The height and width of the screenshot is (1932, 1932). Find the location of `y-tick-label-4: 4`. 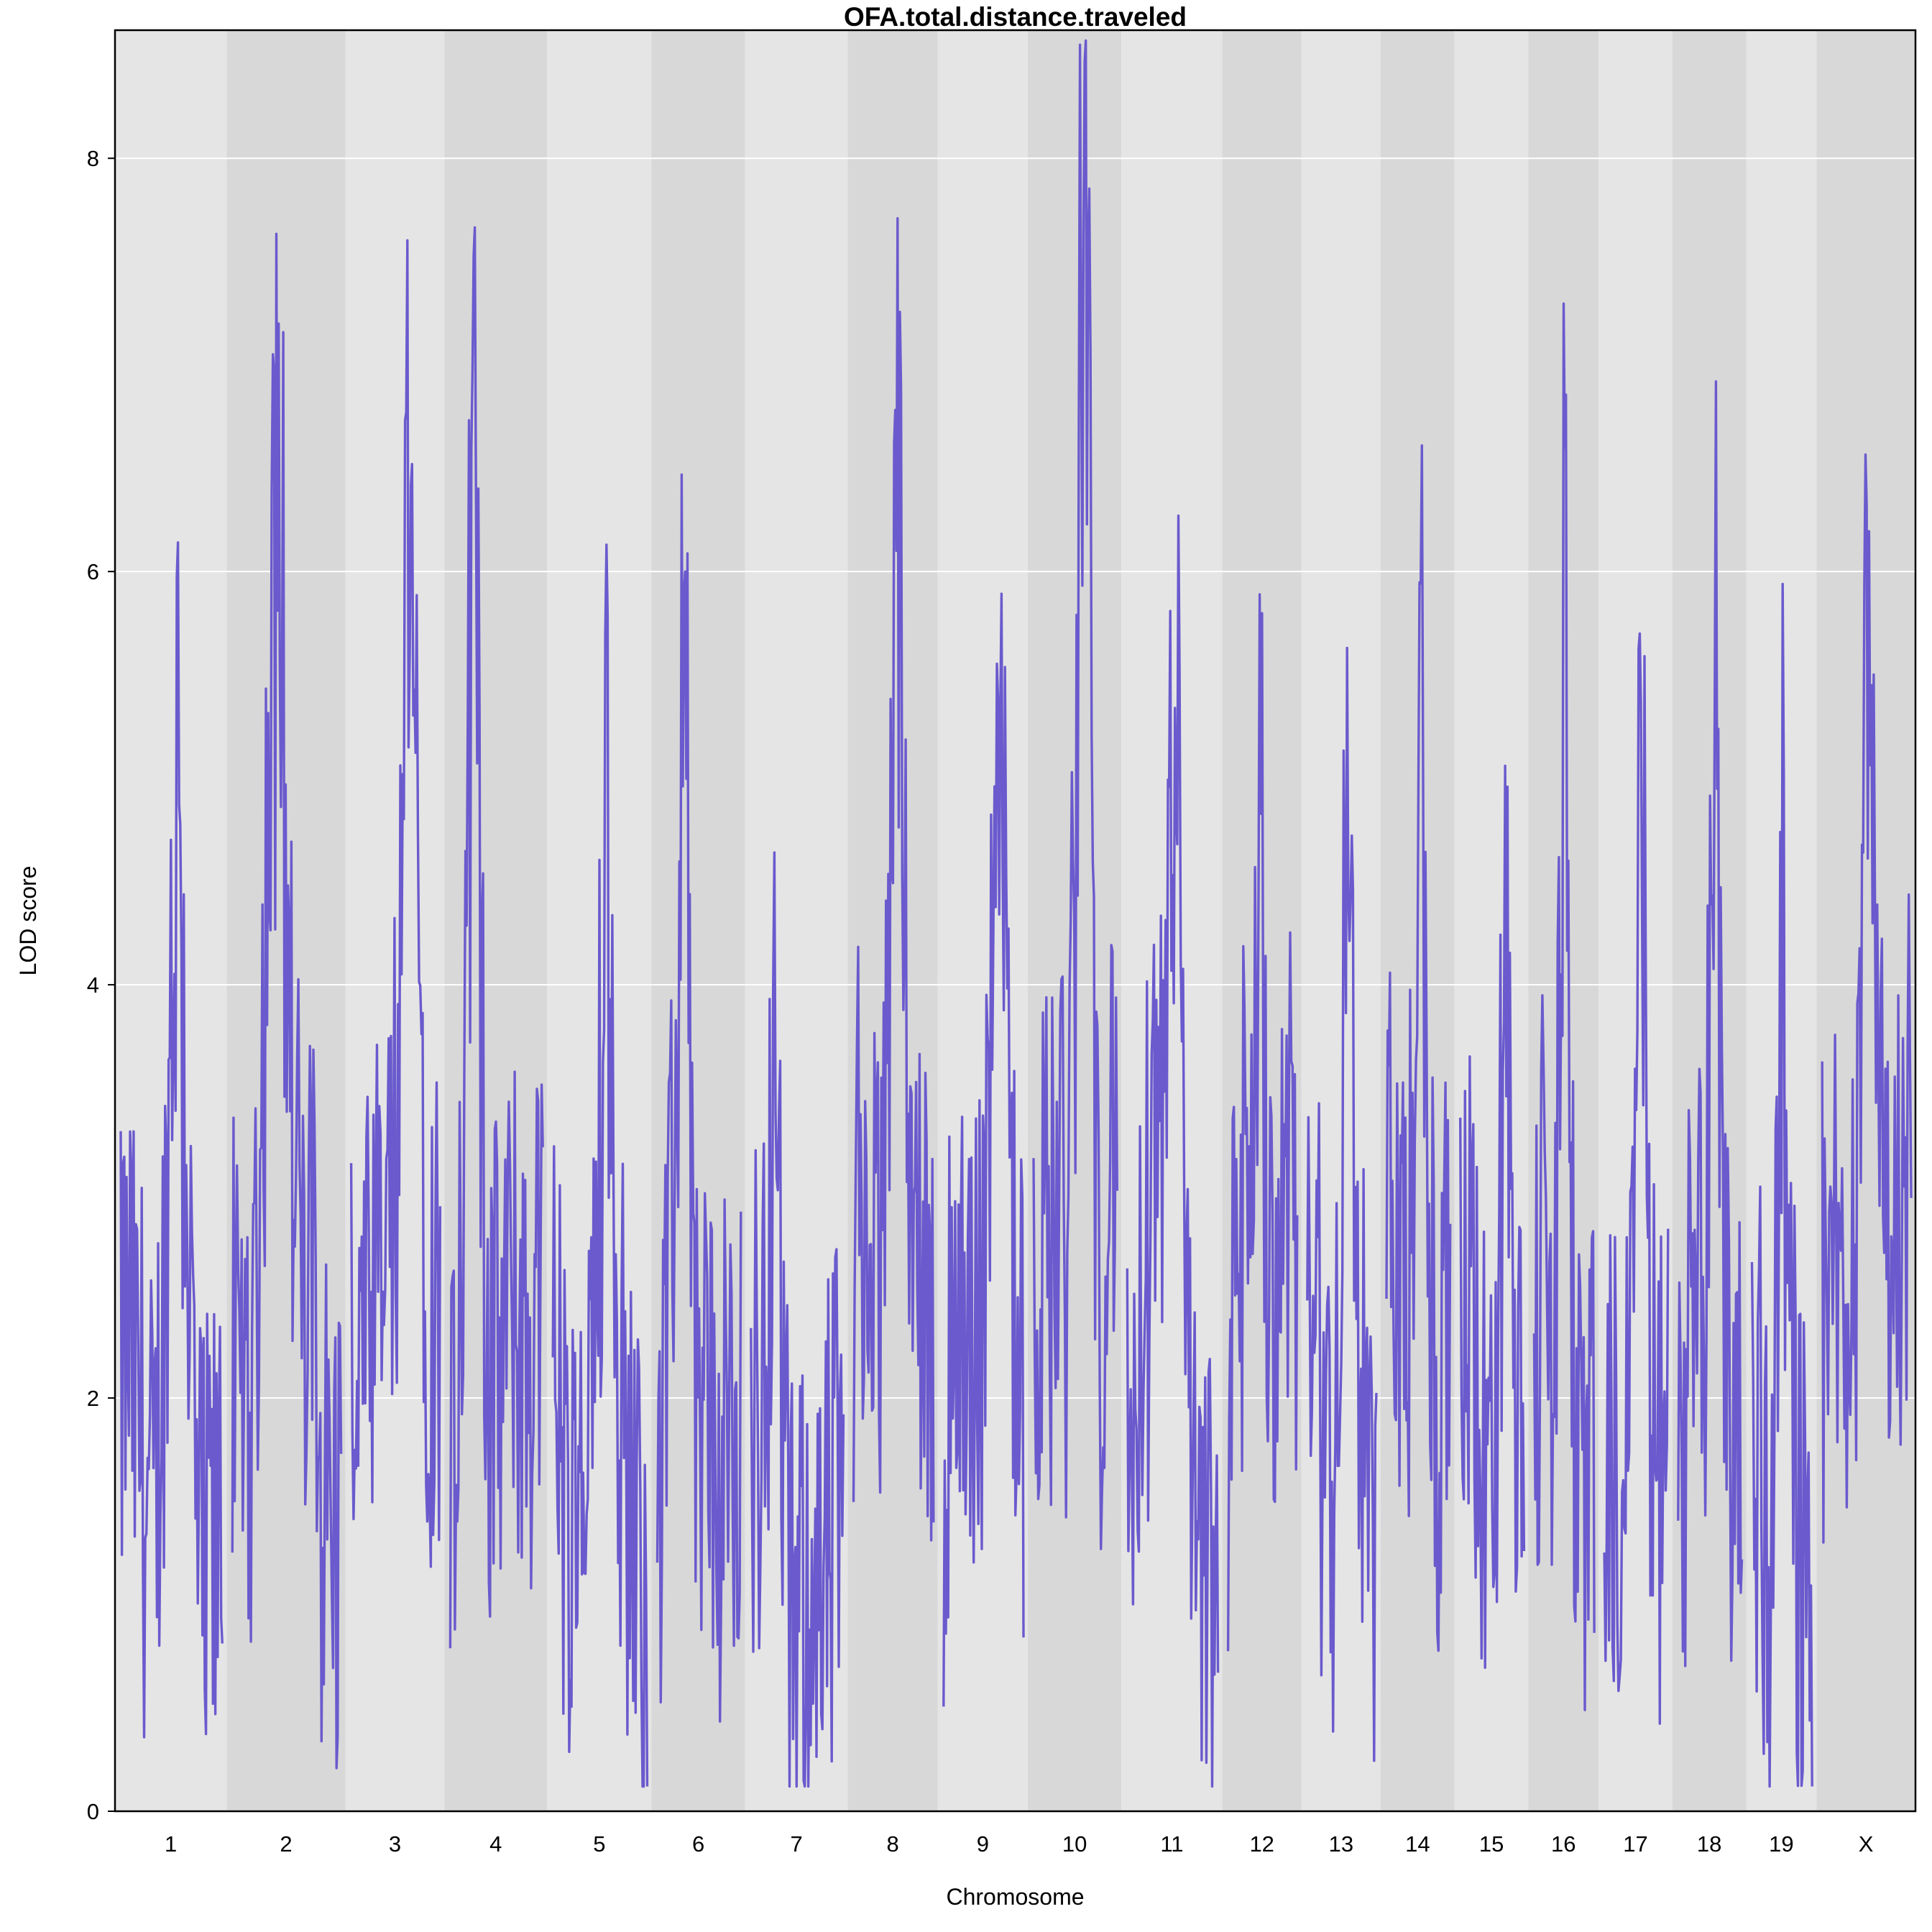

y-tick-label-4: 4 is located at coordinates (93, 985).